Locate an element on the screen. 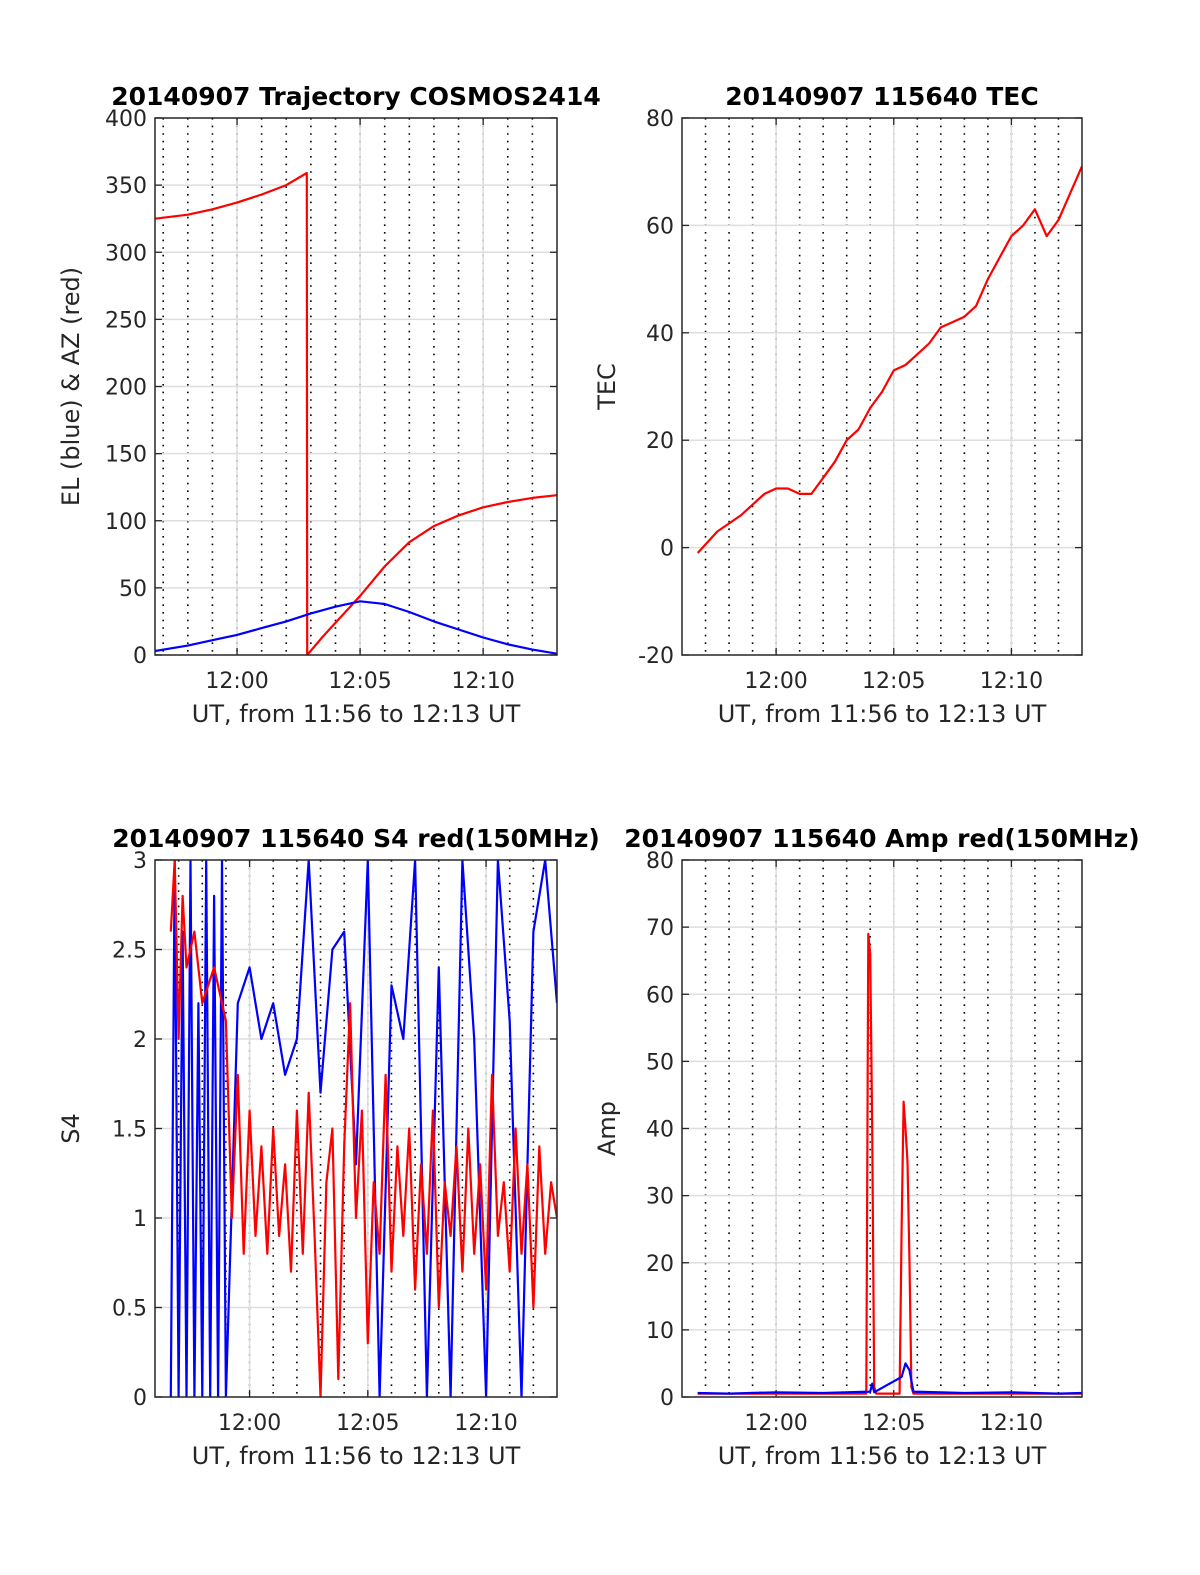 The width and height of the screenshot is (1200, 1575). y-tick-label: 2 is located at coordinates (140, 1040).